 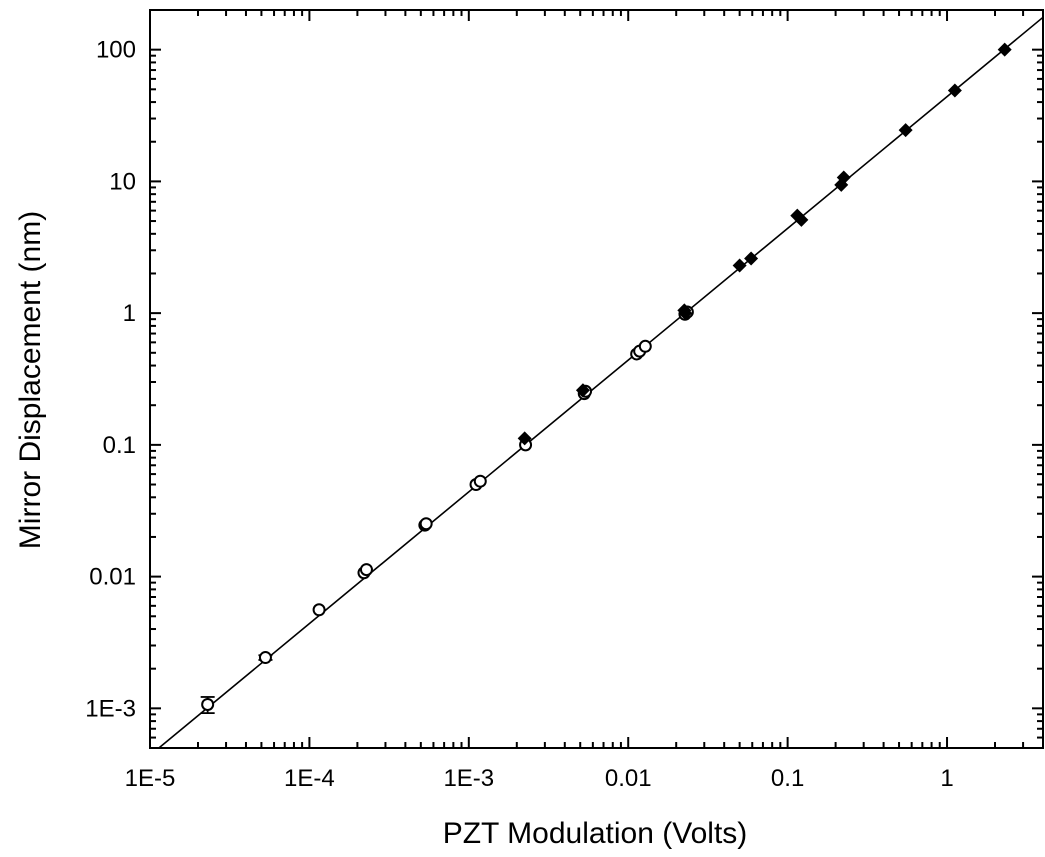 What do you see at coordinates (112, 577) in the screenshot?
I see `y-tick-label: 0.01` at bounding box center [112, 577].